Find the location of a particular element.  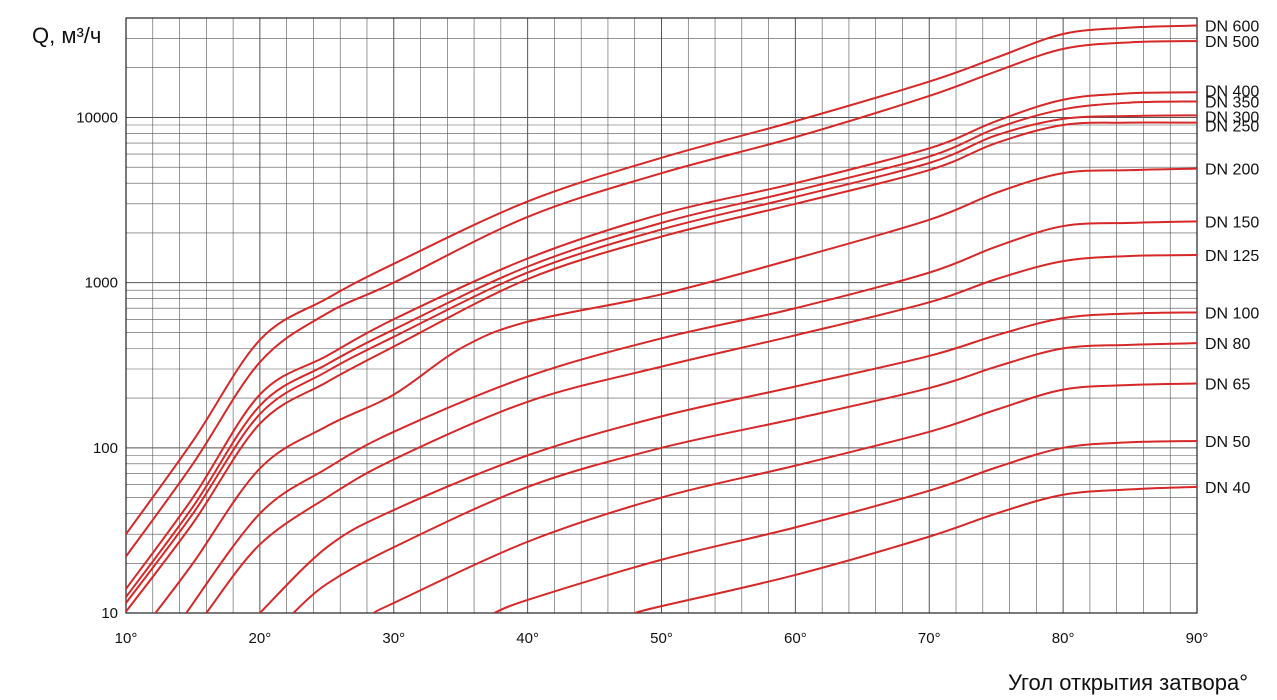

x-tick-label: 30° is located at coordinates (393, 638).